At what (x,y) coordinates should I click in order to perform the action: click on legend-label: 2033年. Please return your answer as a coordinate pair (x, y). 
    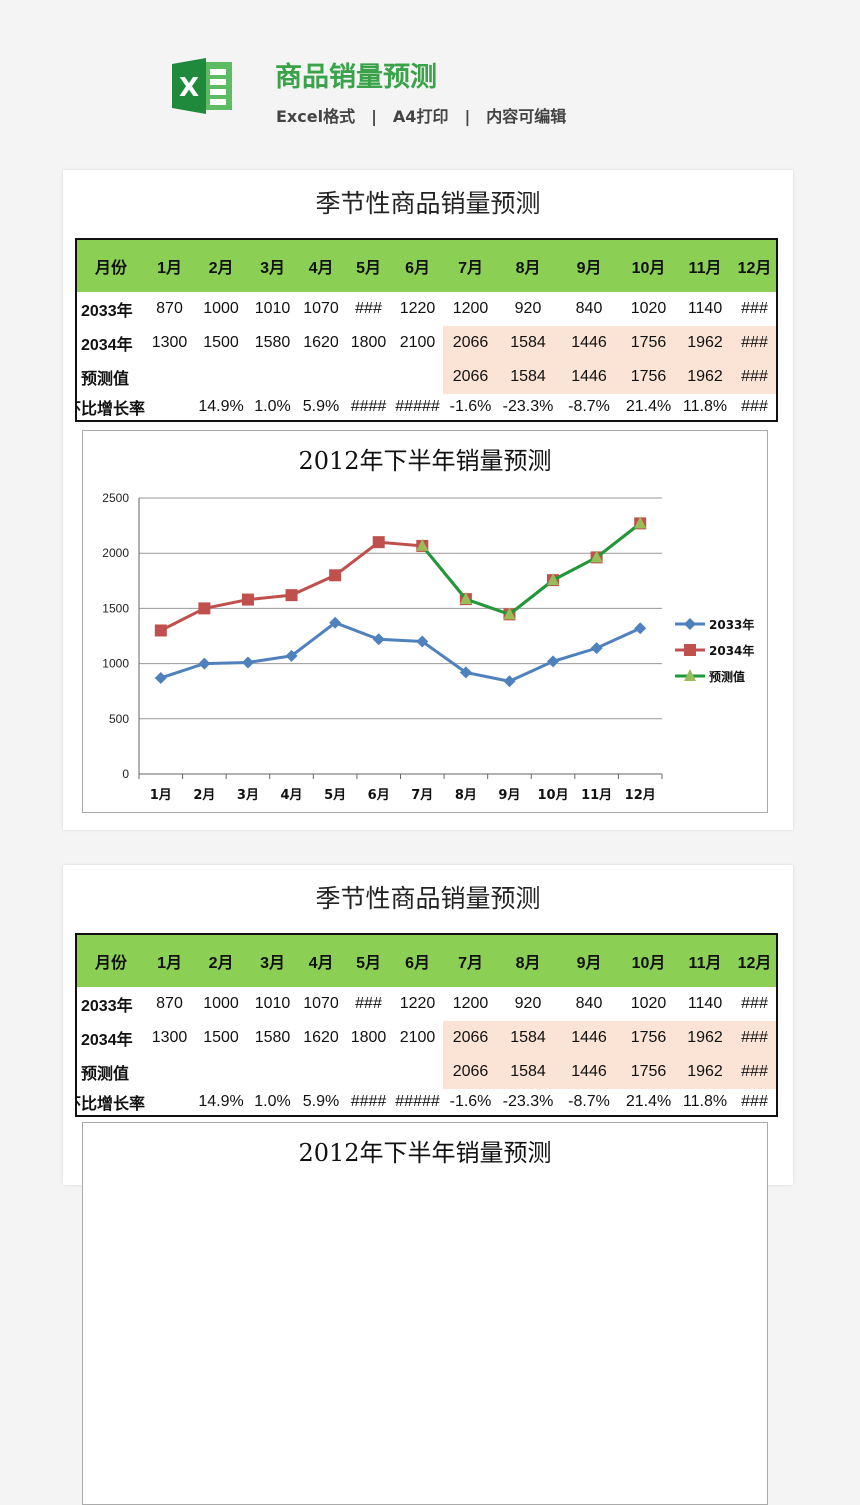
    Looking at the image, I should click on (731, 624).